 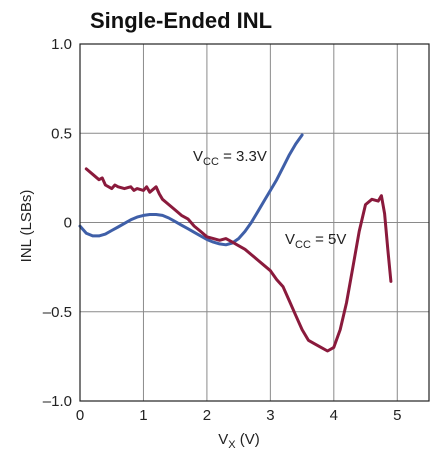 I want to click on series-label-5v-sub: CC, so click(x=303, y=245).